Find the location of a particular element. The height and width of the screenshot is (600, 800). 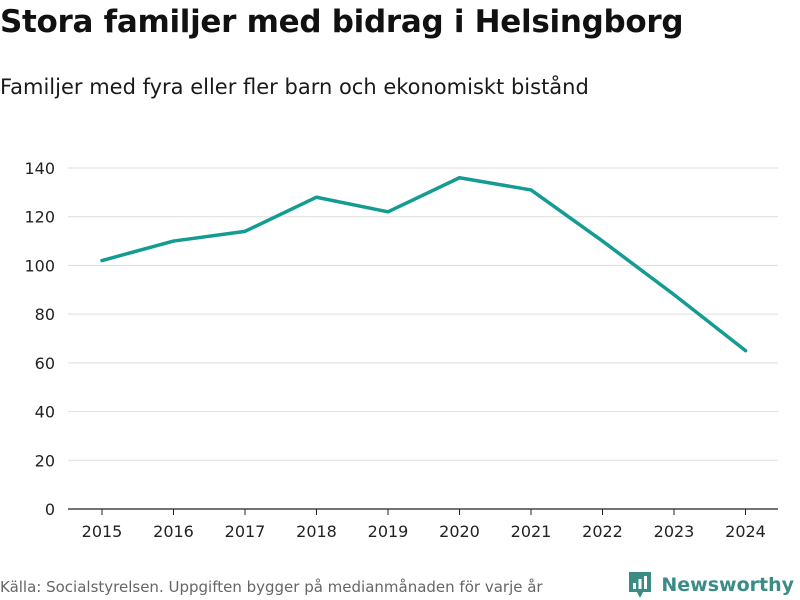

data-point-2015 is located at coordinates (102, 260).